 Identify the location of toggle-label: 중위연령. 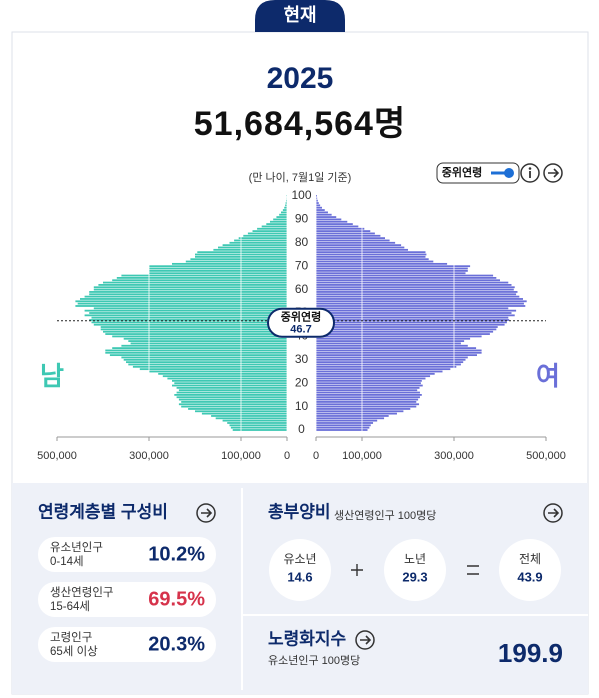
(462, 172).